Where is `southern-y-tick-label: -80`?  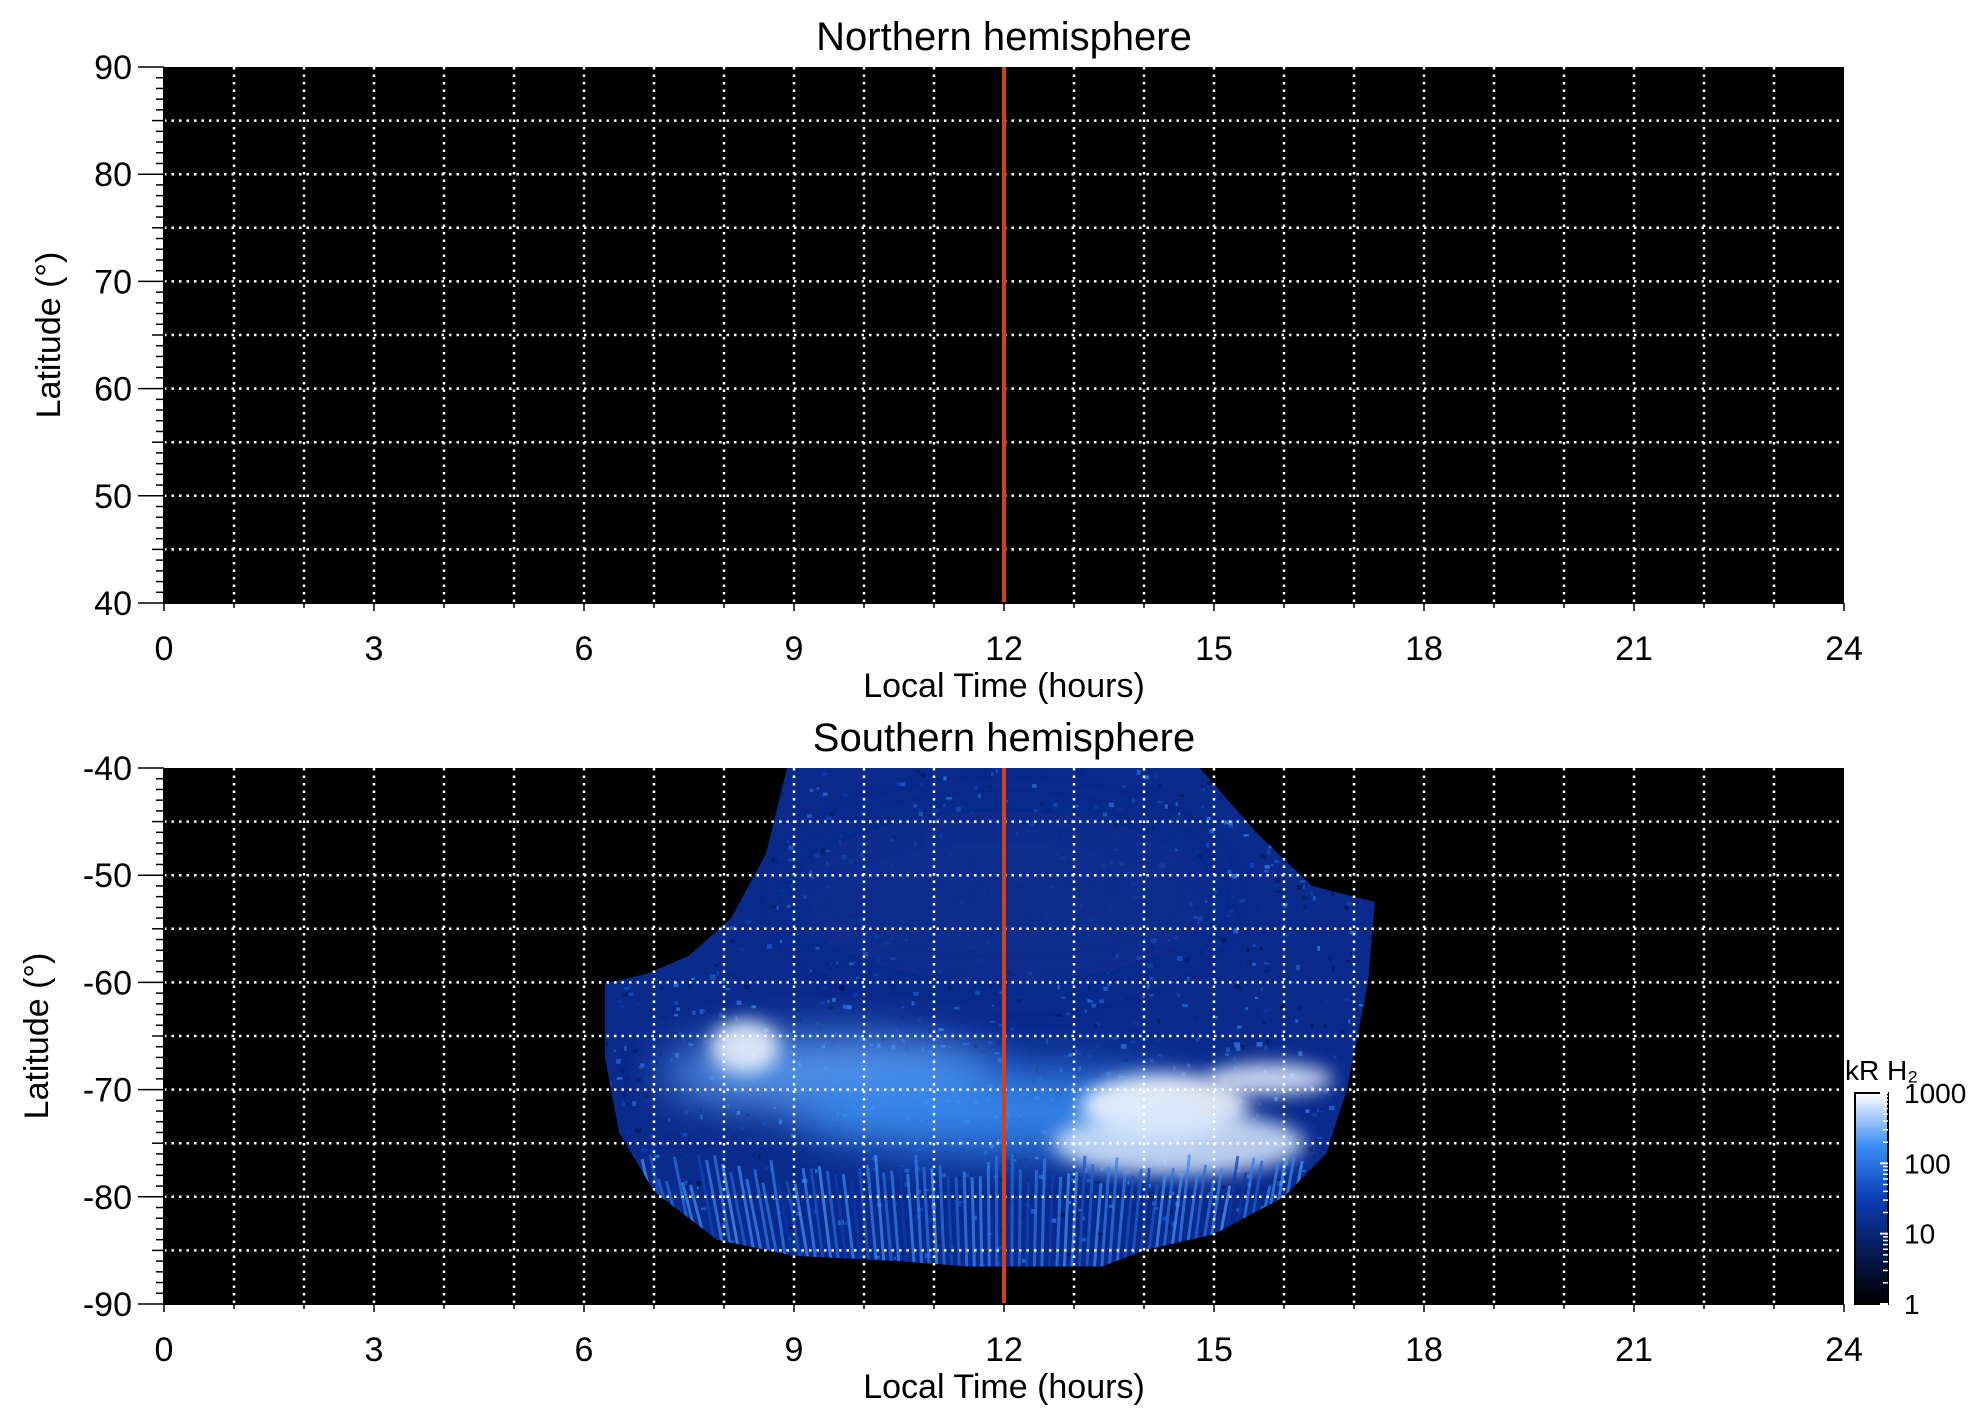 southern-y-tick-label: -80 is located at coordinates (107, 1198).